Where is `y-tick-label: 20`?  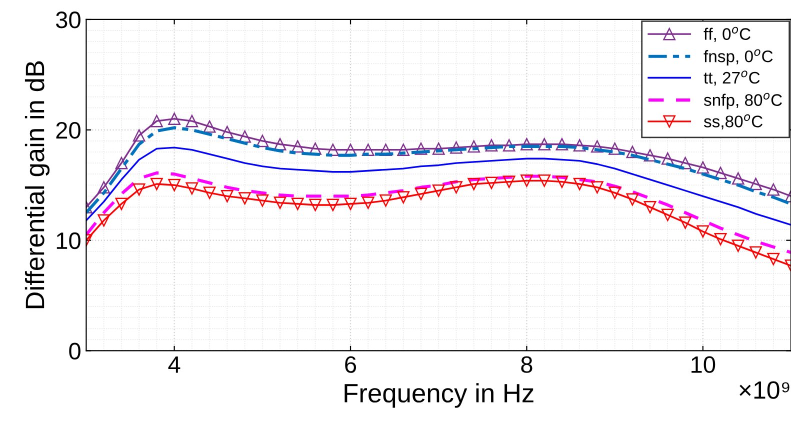 y-tick-label: 20 is located at coordinates (68, 130).